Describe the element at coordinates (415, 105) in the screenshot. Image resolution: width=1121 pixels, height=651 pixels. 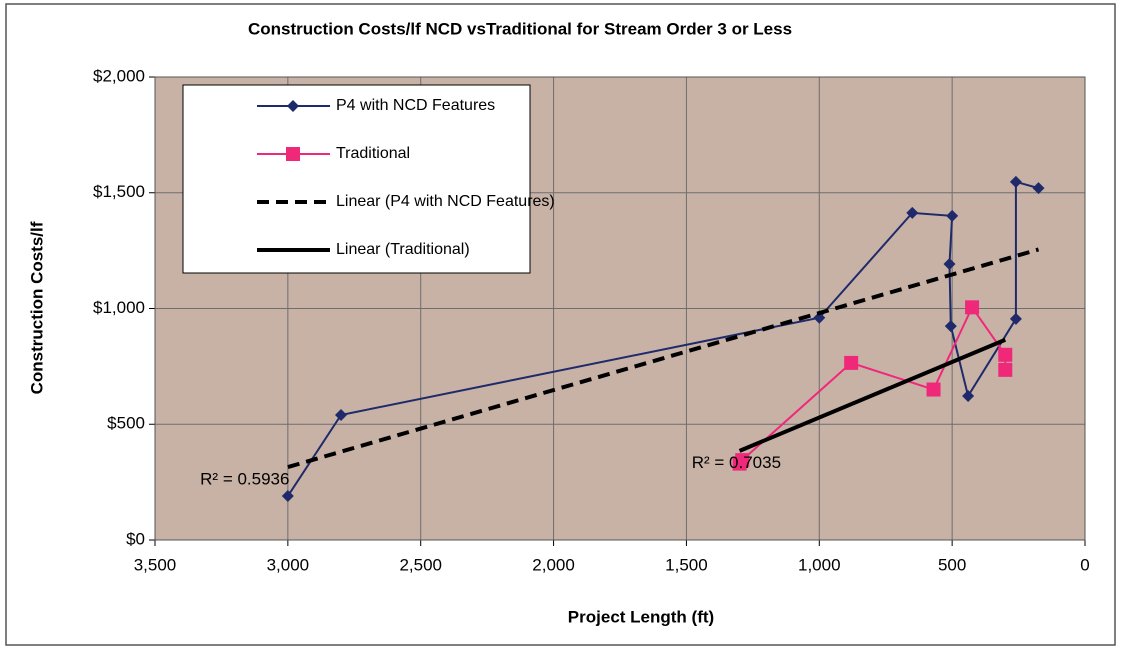
I see `legend-label: P4 with NCD Features` at that location.